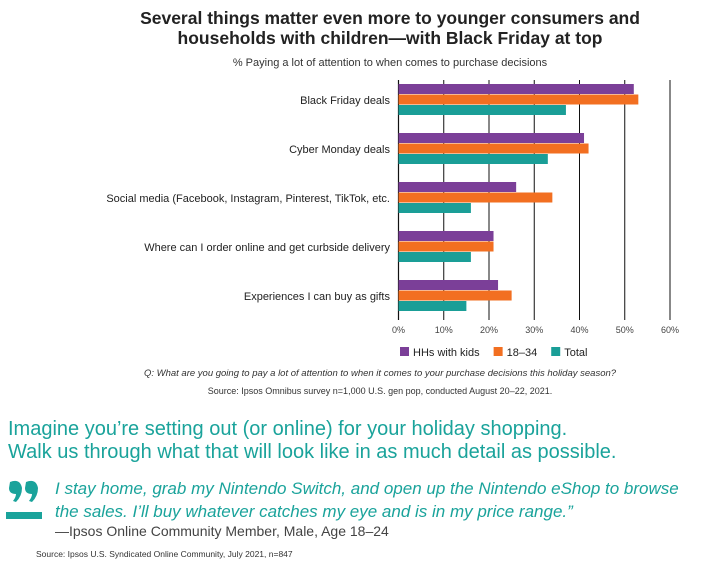 This screenshot has width=728, height=574. I want to click on legend-label: HHs with kids, so click(446, 353).